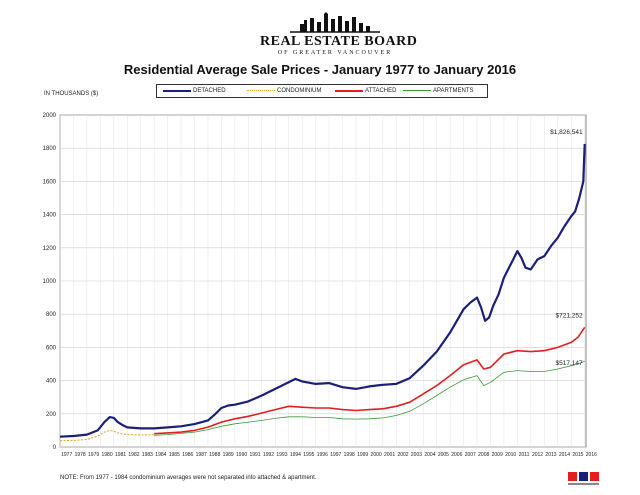  I want to click on chart-legend: DETACHED CONDOMINIUM ATTACHED APARTMENTS, so click(322, 91).